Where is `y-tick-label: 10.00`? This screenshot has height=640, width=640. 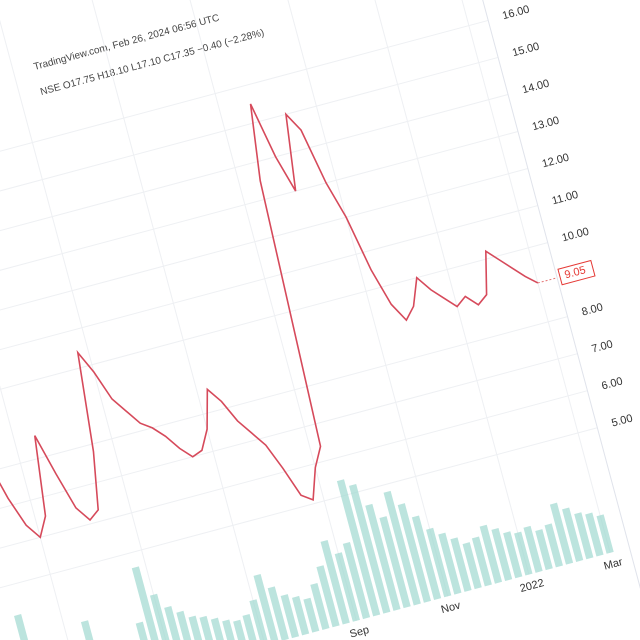 y-tick-label: 10.00 is located at coordinates (576, 235).